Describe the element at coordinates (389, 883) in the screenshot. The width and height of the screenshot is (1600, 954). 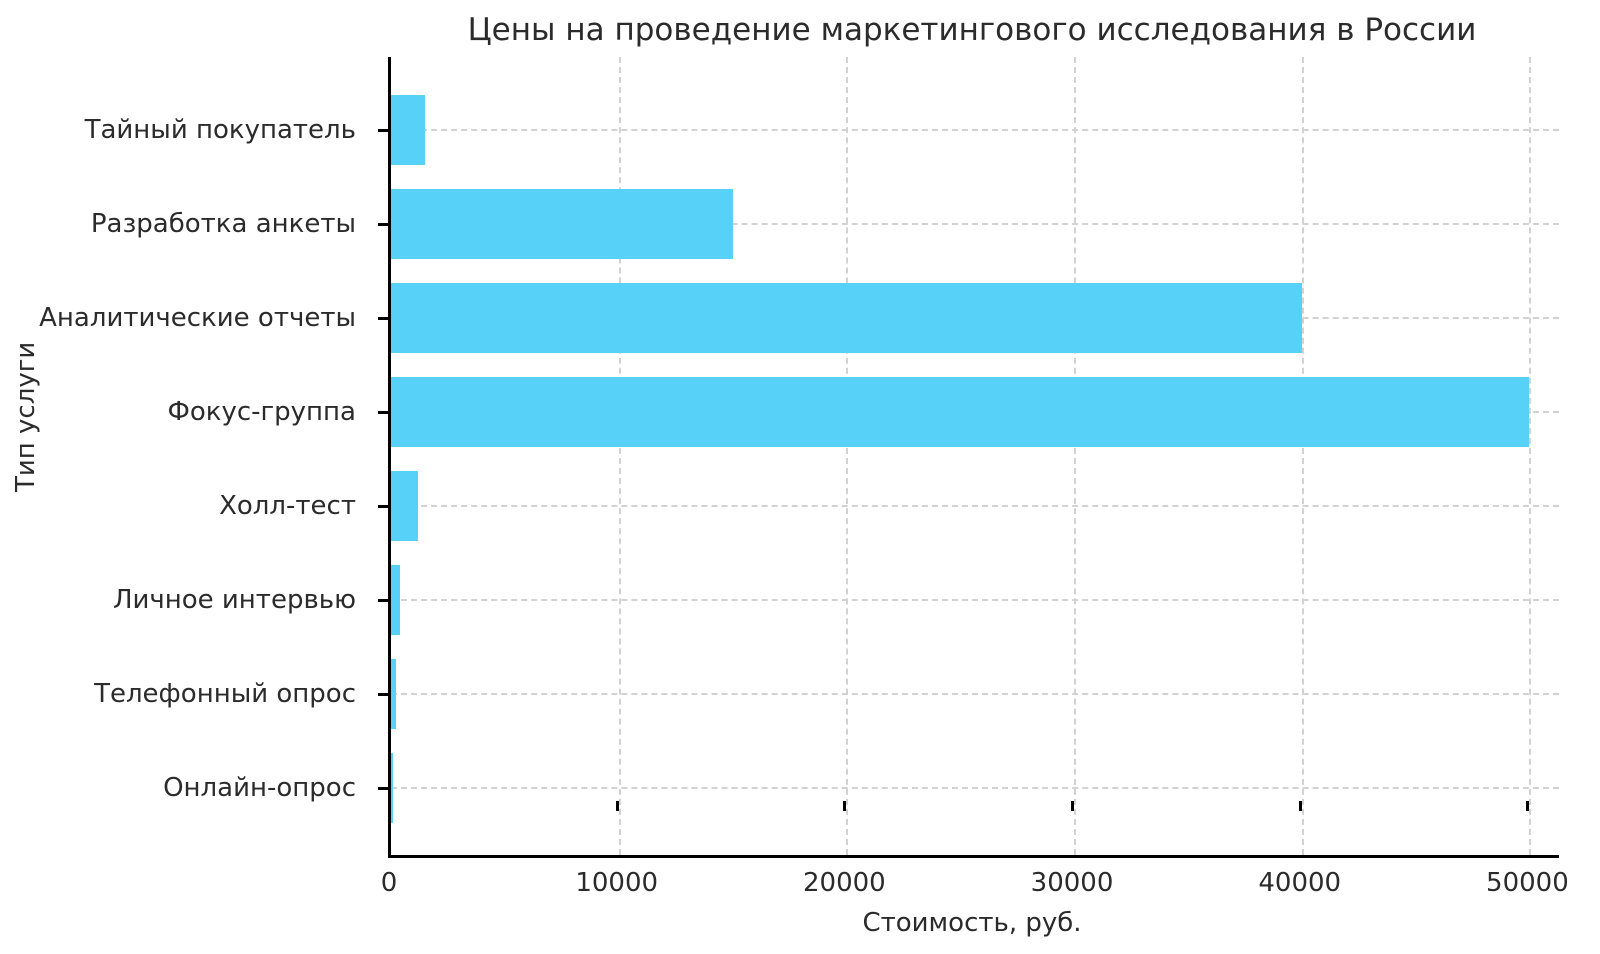
I see `x-tick-label: 0` at that location.